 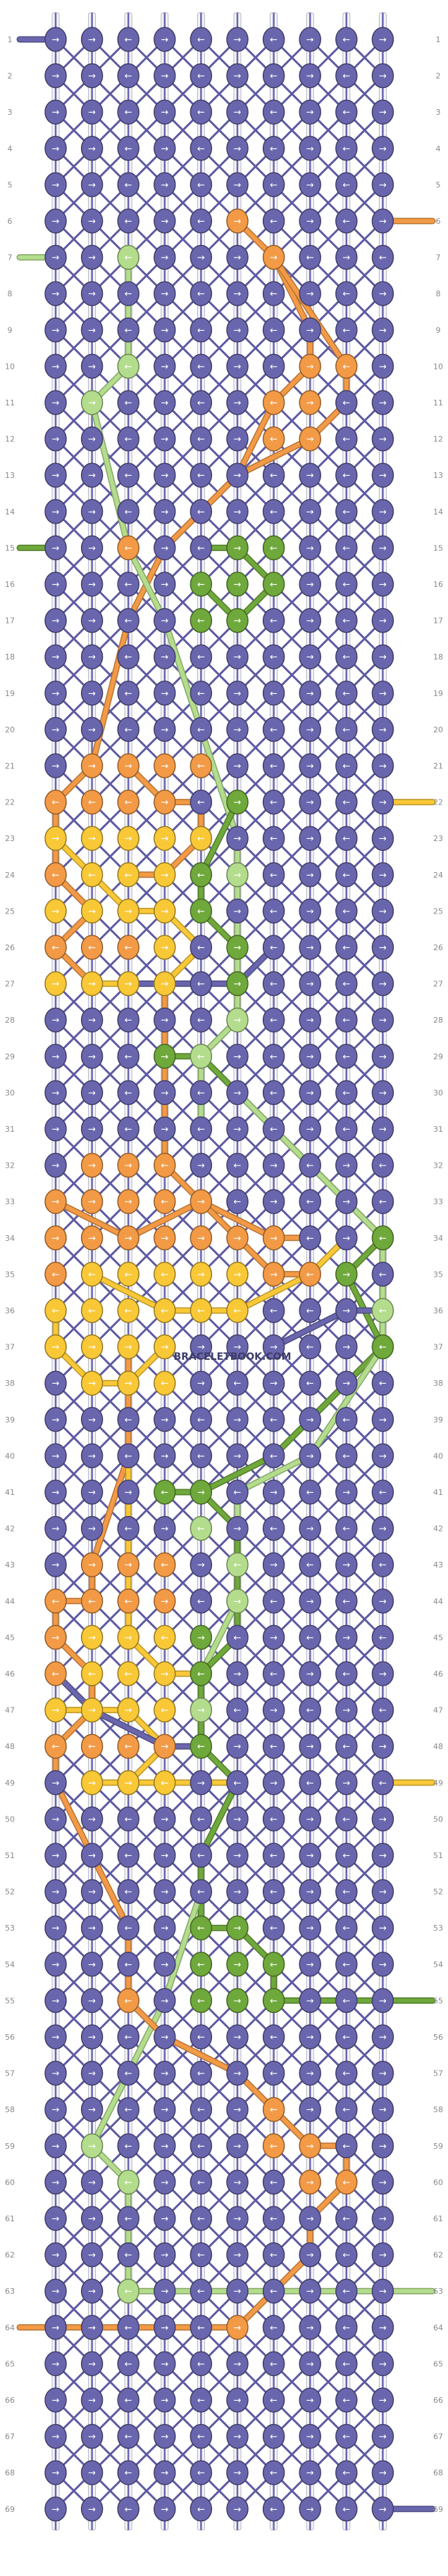 What do you see at coordinates (10, 184) in the screenshot?
I see `row-number-left: 5` at bounding box center [10, 184].